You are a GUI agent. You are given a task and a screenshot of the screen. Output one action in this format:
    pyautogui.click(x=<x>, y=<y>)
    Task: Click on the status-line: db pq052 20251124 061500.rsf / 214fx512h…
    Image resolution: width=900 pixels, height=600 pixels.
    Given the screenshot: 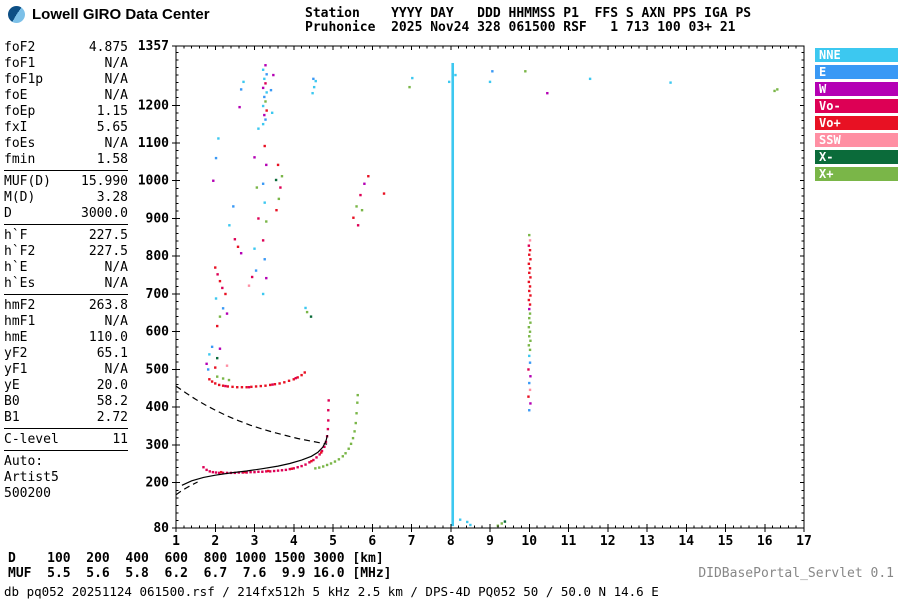 What is the action you would take?
    pyautogui.click(x=331, y=591)
    